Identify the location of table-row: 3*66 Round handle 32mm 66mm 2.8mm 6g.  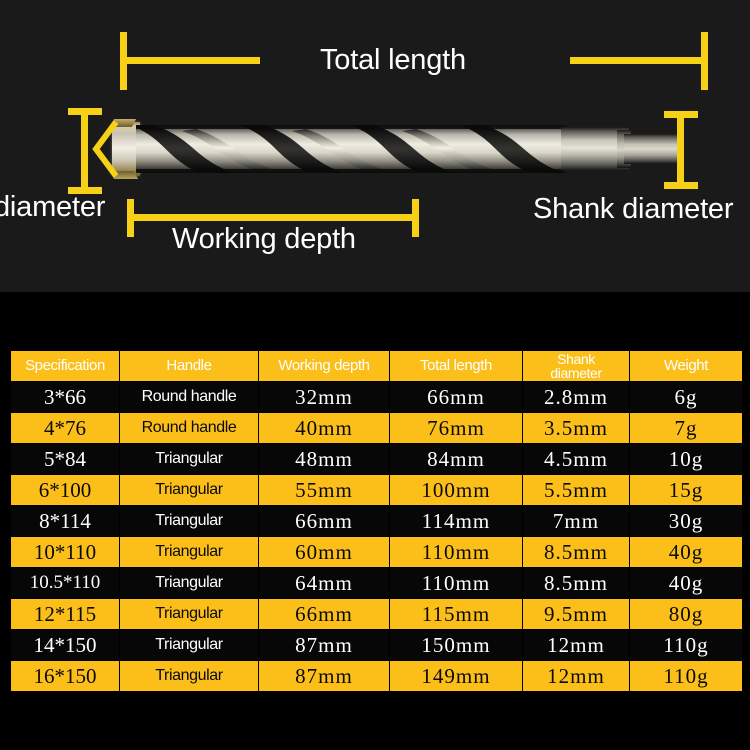
(376, 397).